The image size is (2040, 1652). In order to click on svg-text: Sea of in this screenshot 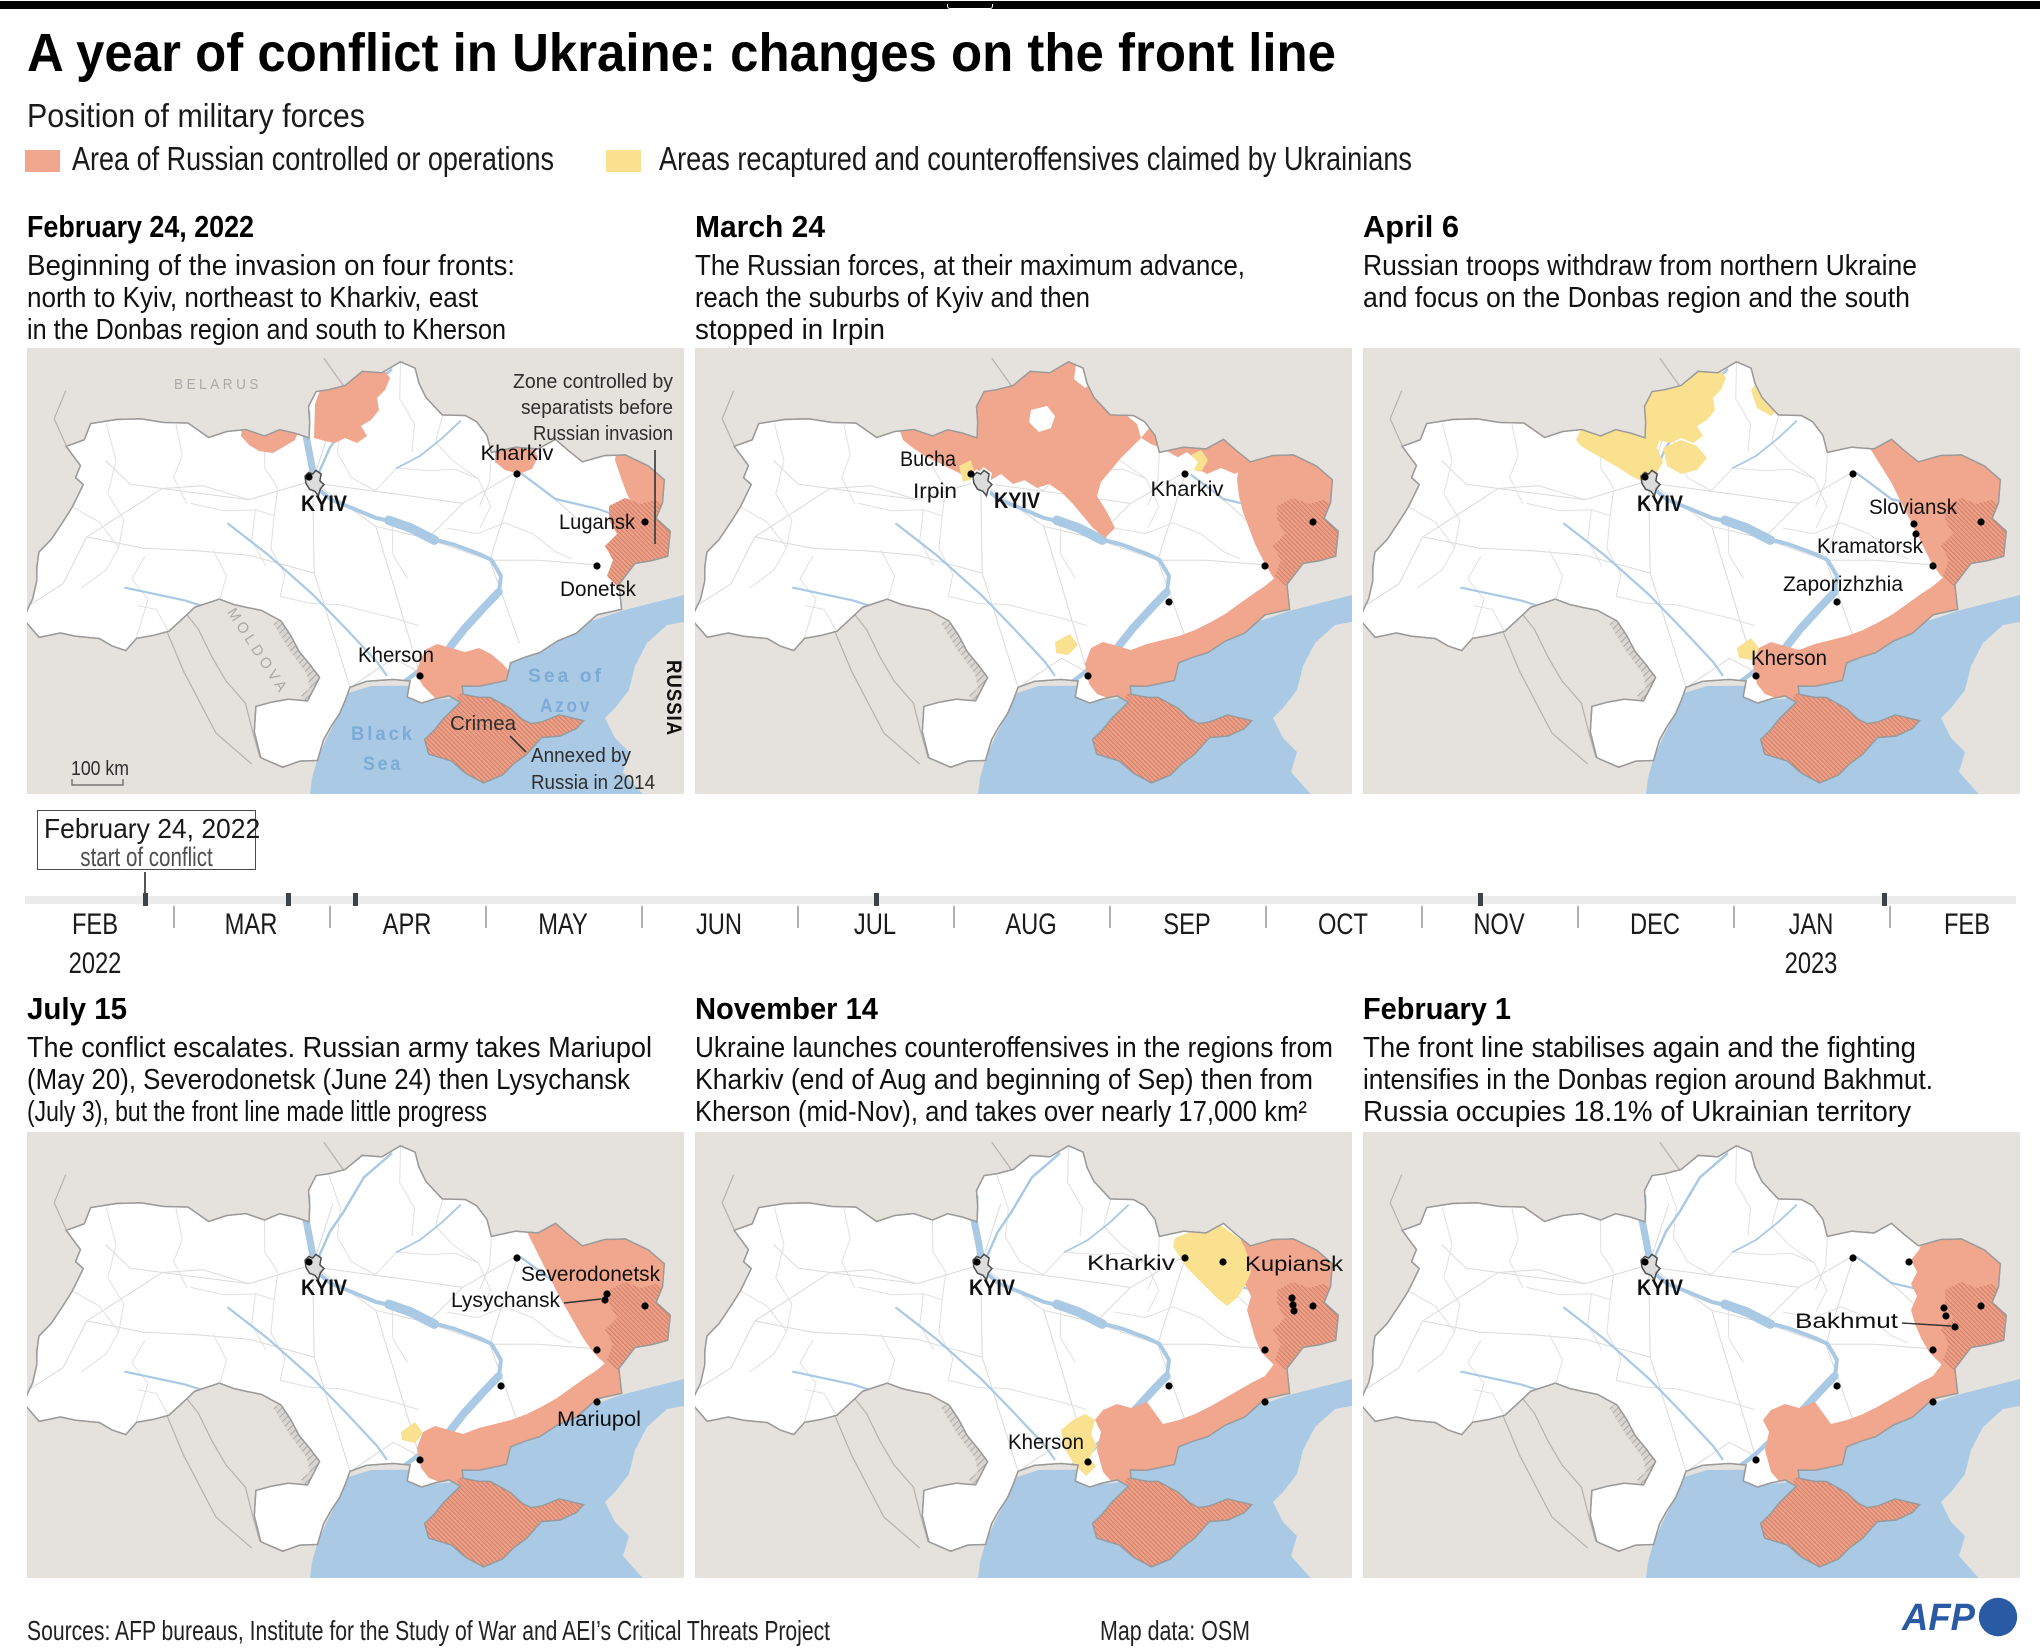, I will do `click(566, 676)`.